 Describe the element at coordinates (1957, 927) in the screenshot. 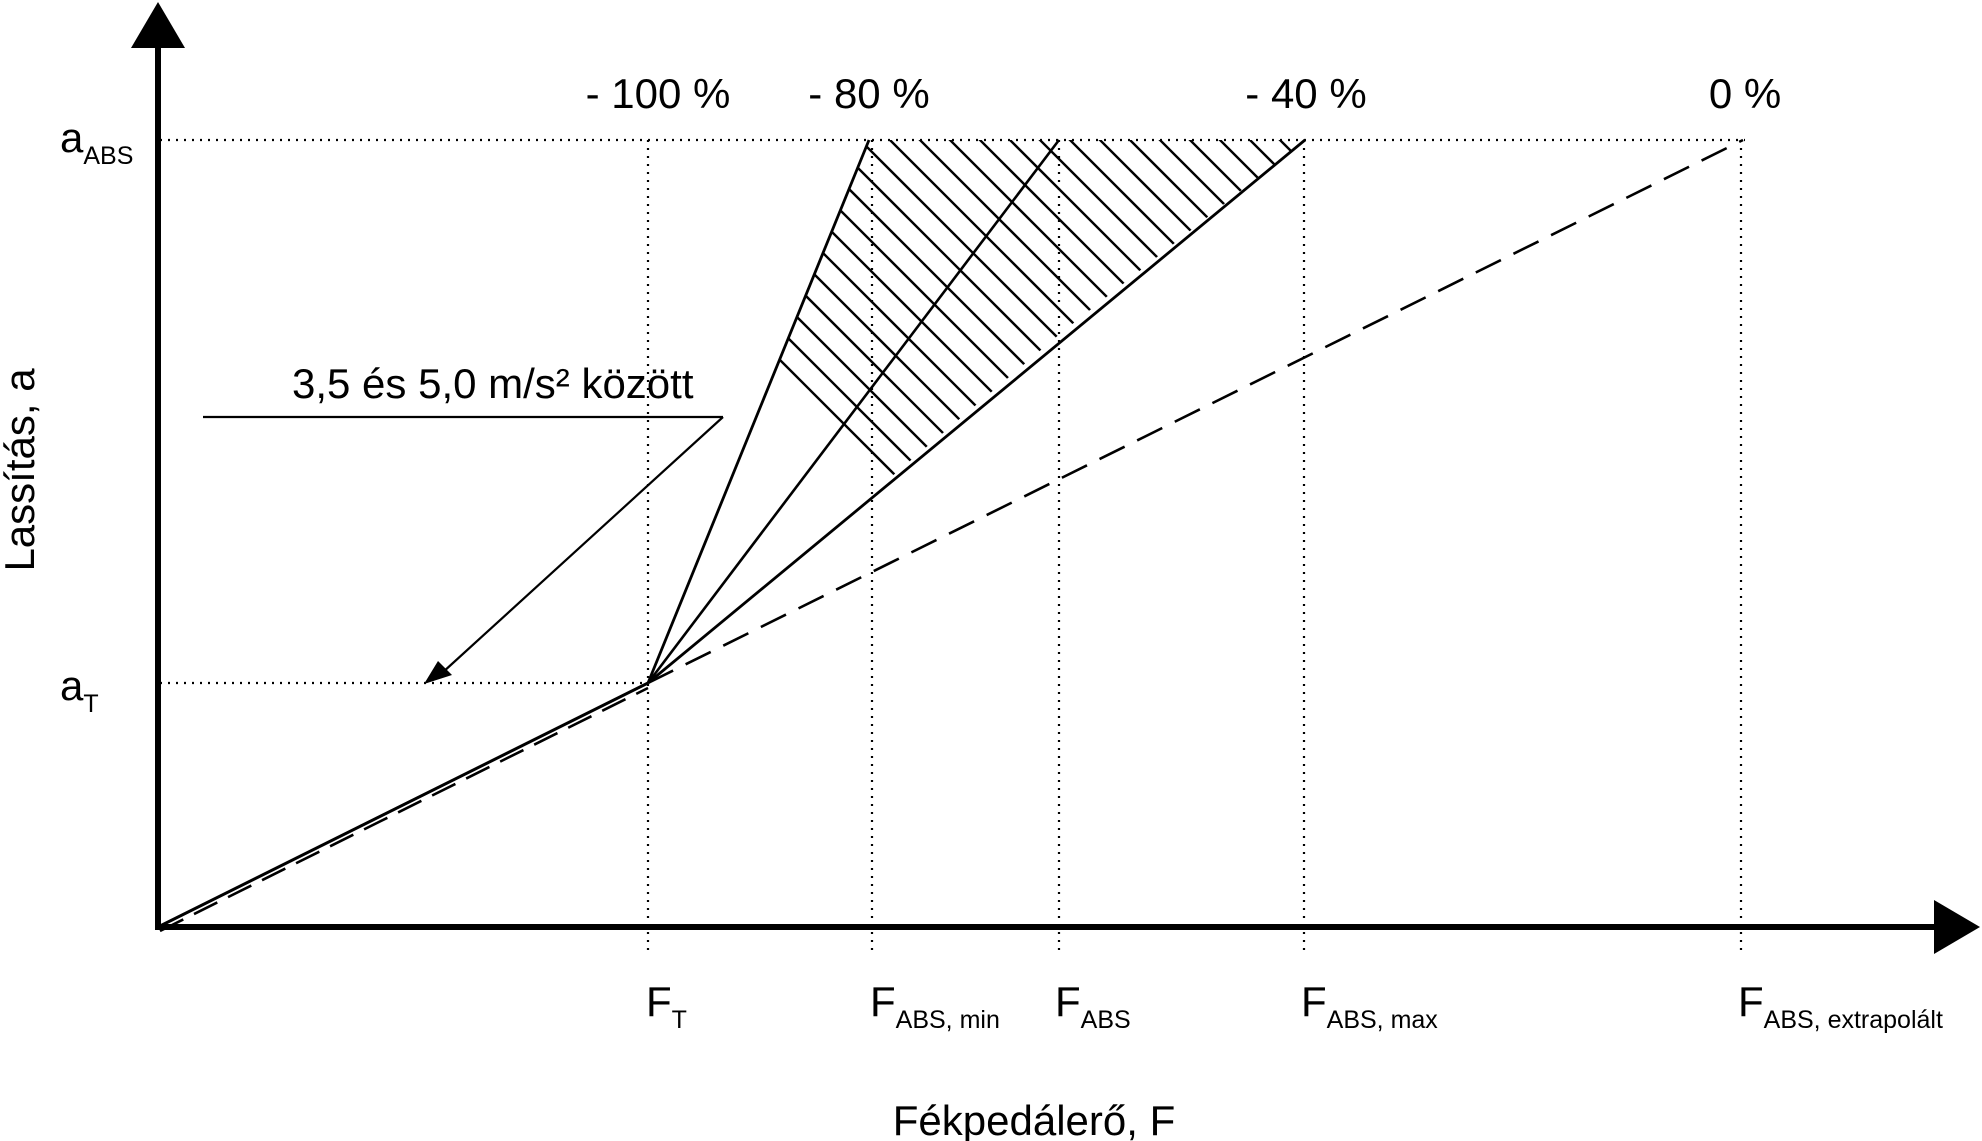

I see `x-axis-arrowhead` at that location.